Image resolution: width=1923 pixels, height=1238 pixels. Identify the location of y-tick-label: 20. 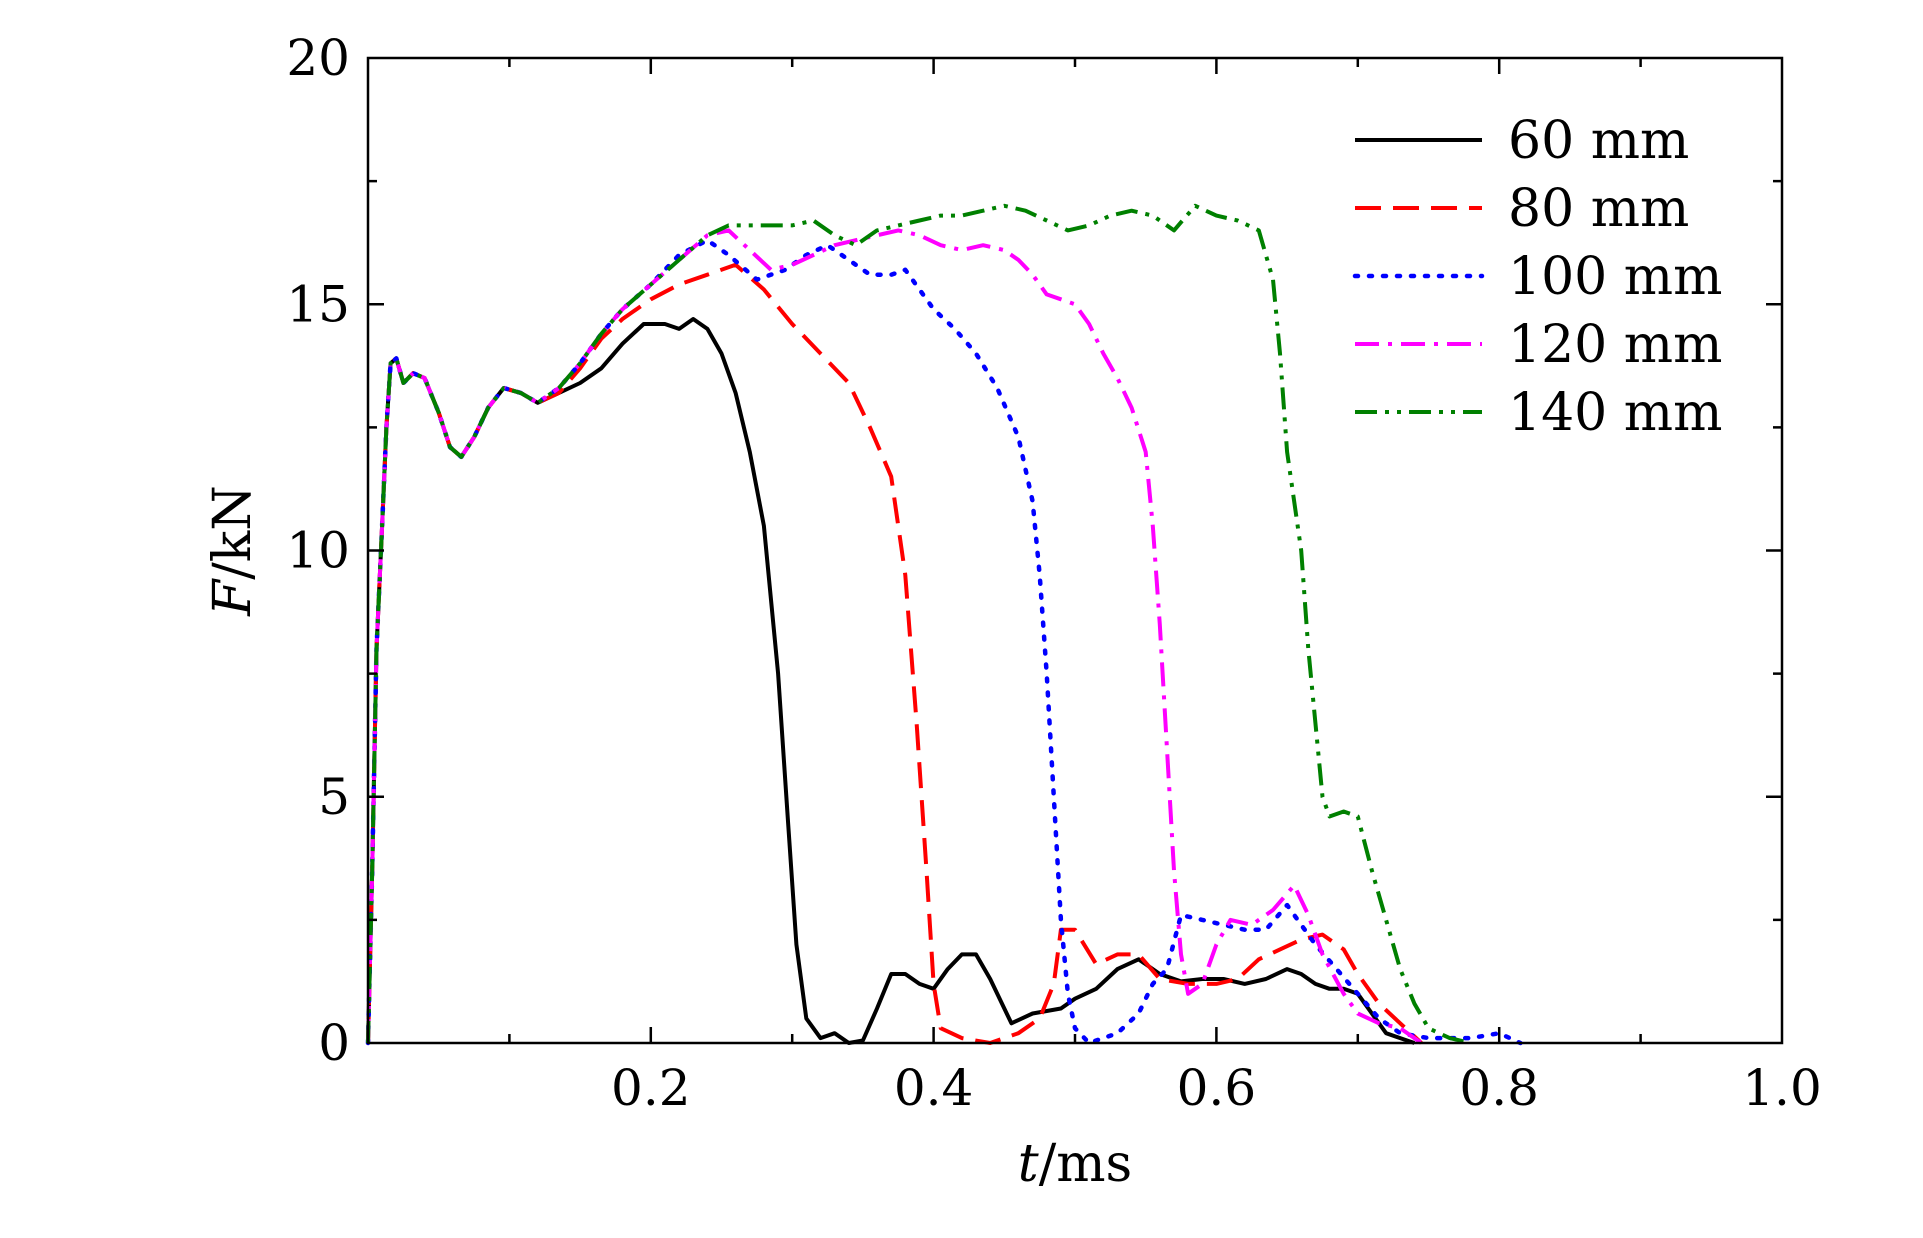
(318, 58).